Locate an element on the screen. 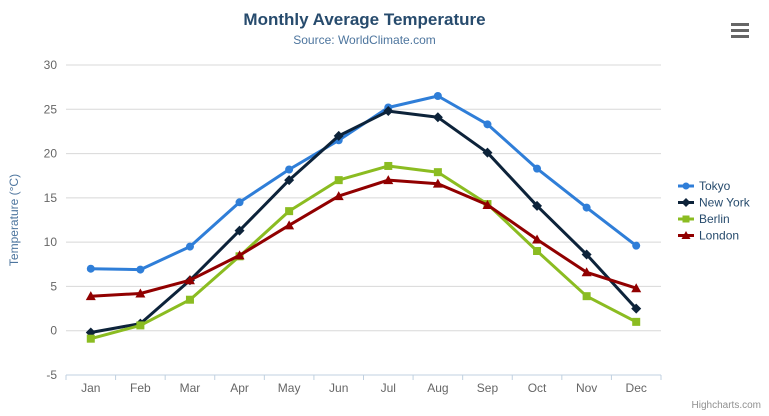  x-axis-label: Feb is located at coordinates (140, 388).